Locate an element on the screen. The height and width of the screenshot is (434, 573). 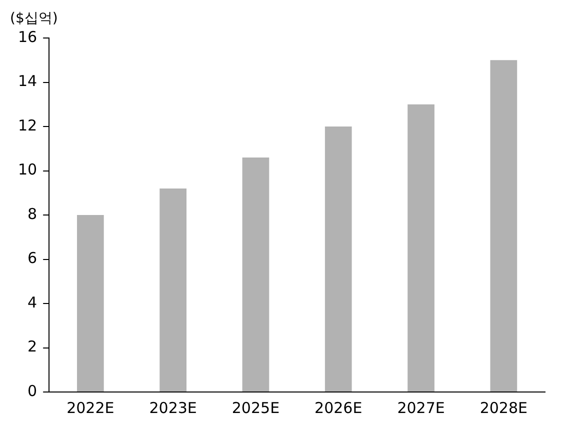
y-tick-label: 16 is located at coordinates (28, 37).